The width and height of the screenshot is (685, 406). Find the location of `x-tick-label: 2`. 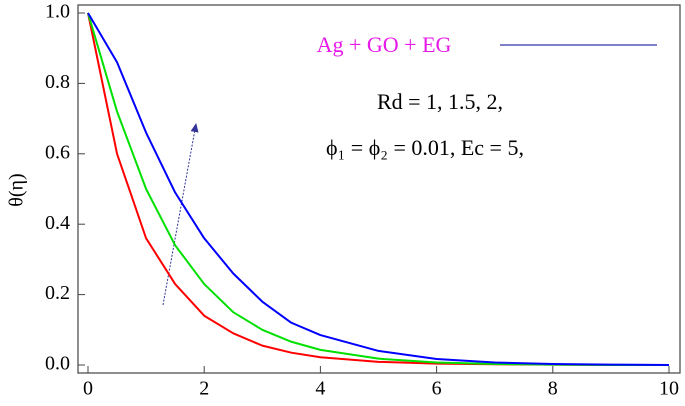

x-tick-label: 2 is located at coordinates (204, 389).